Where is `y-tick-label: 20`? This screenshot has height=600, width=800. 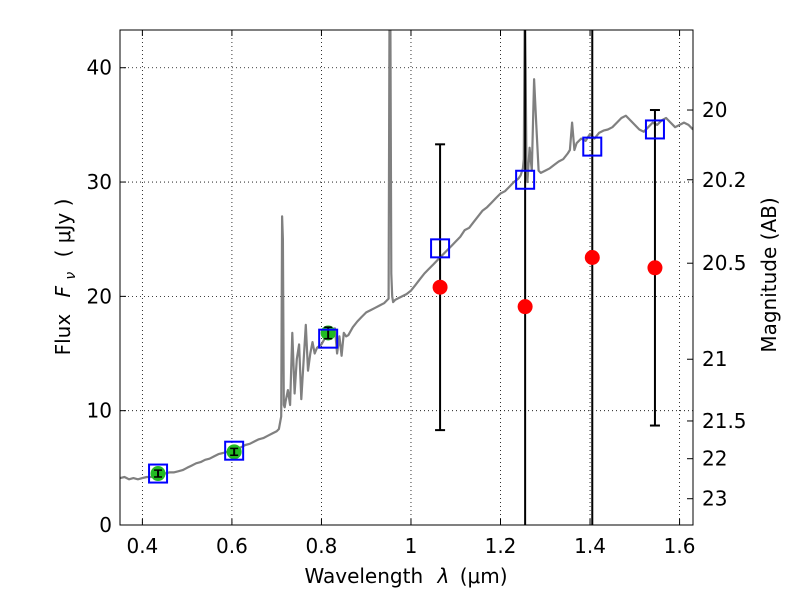 y-tick-label: 20 is located at coordinates (99, 296).